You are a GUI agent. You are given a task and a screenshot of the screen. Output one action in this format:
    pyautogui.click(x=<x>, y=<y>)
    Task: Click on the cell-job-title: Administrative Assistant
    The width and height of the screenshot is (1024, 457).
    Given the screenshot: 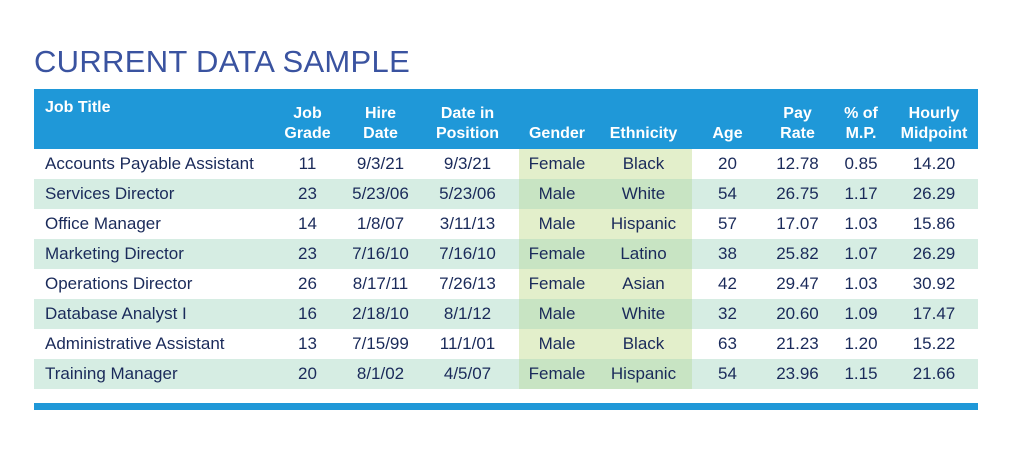 What is the action you would take?
    pyautogui.click(x=152, y=344)
    